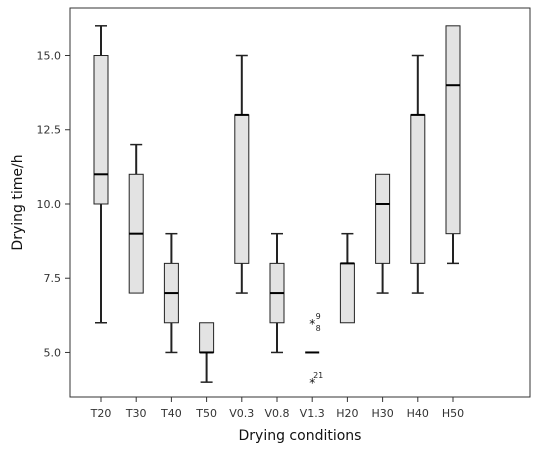 The width and height of the screenshot is (550, 454). I want to click on box-t50, so click(207, 352).